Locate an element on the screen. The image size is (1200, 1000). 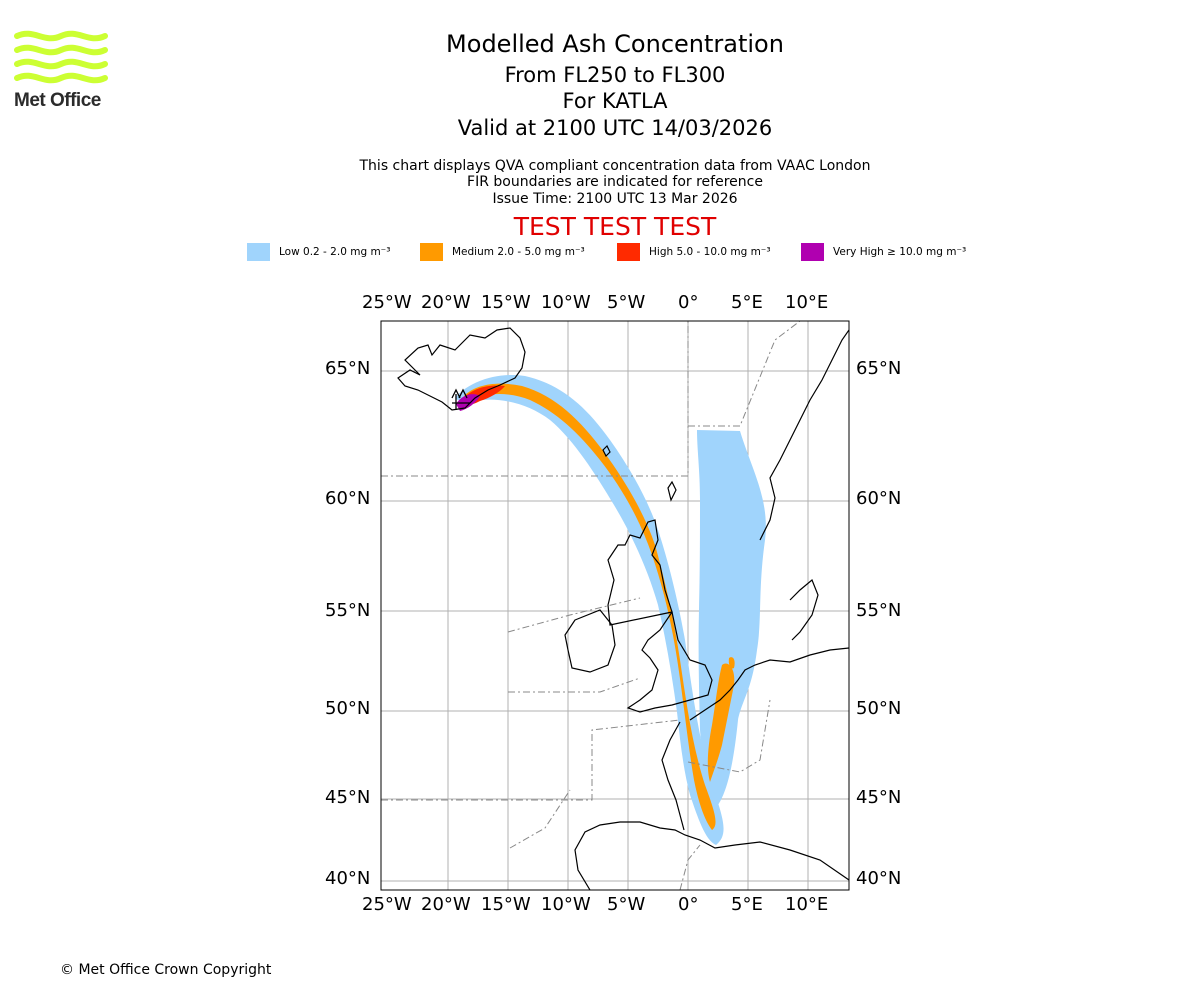
denmark-coast is located at coordinates (804, 610).